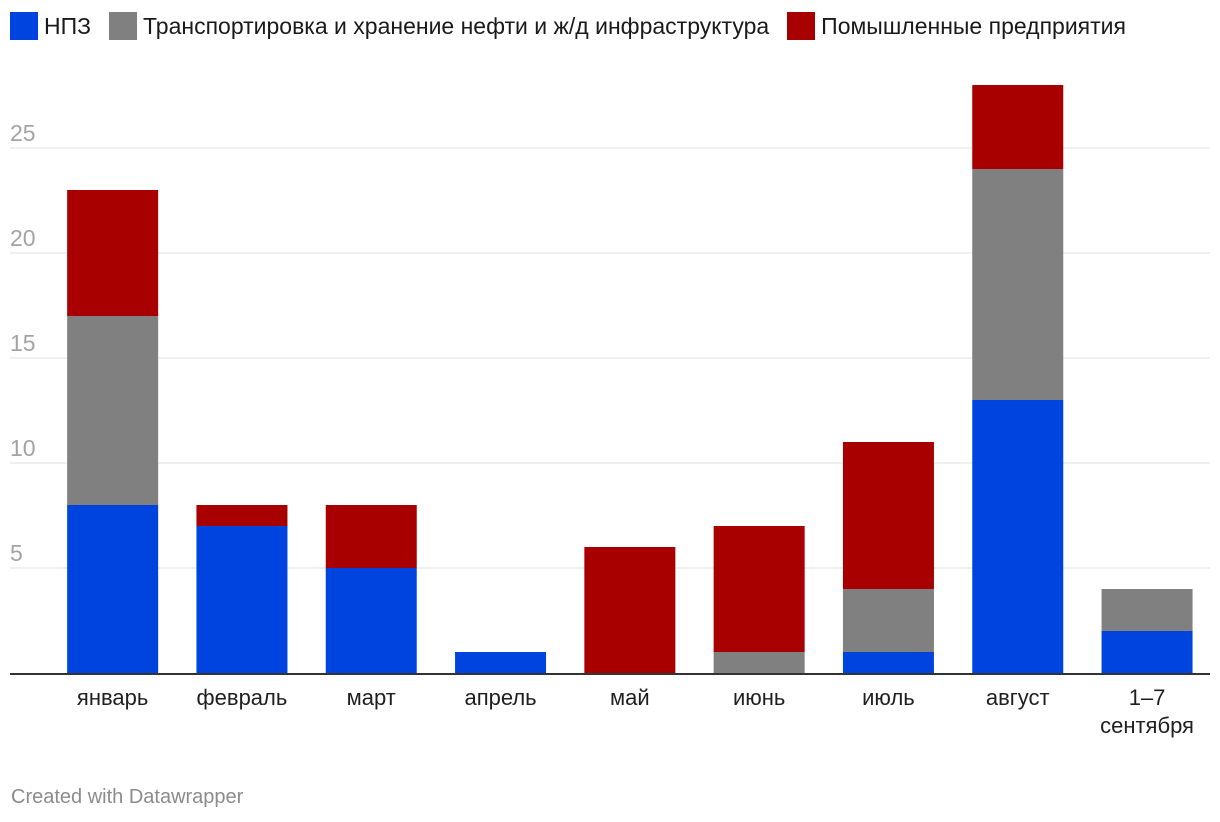  What do you see at coordinates (68, 25) in the screenshot?
I see `legend-label-npz: НПЗ` at bounding box center [68, 25].